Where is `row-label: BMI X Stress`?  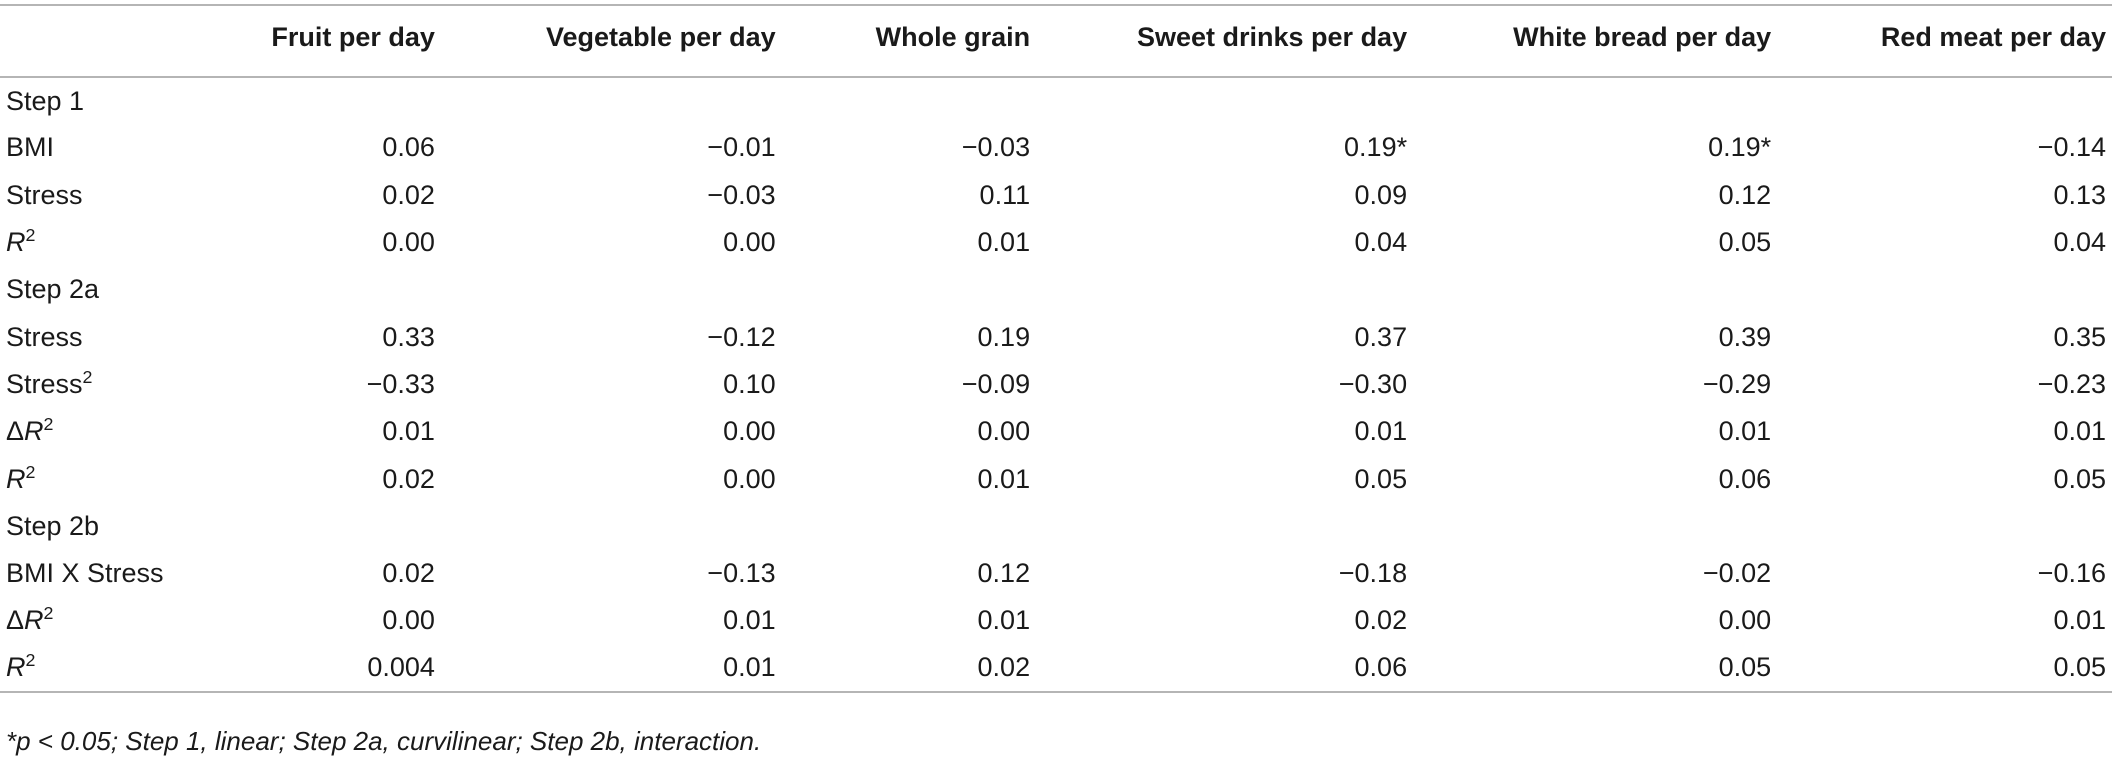
row-label: BMI X Stress is located at coordinates (85, 573).